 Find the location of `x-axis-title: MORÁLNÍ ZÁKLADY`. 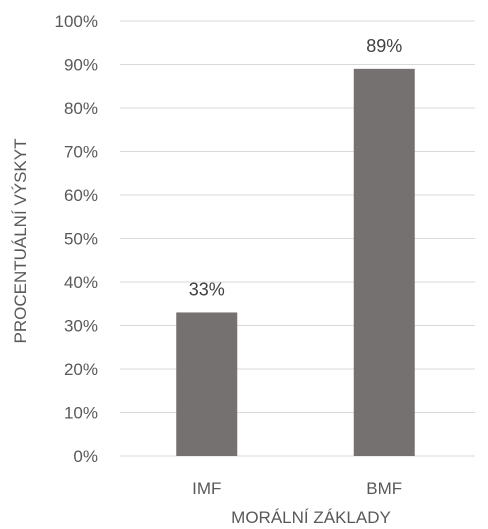

x-axis-title: MORÁLNÍ ZÁKLADY is located at coordinates (311, 517).